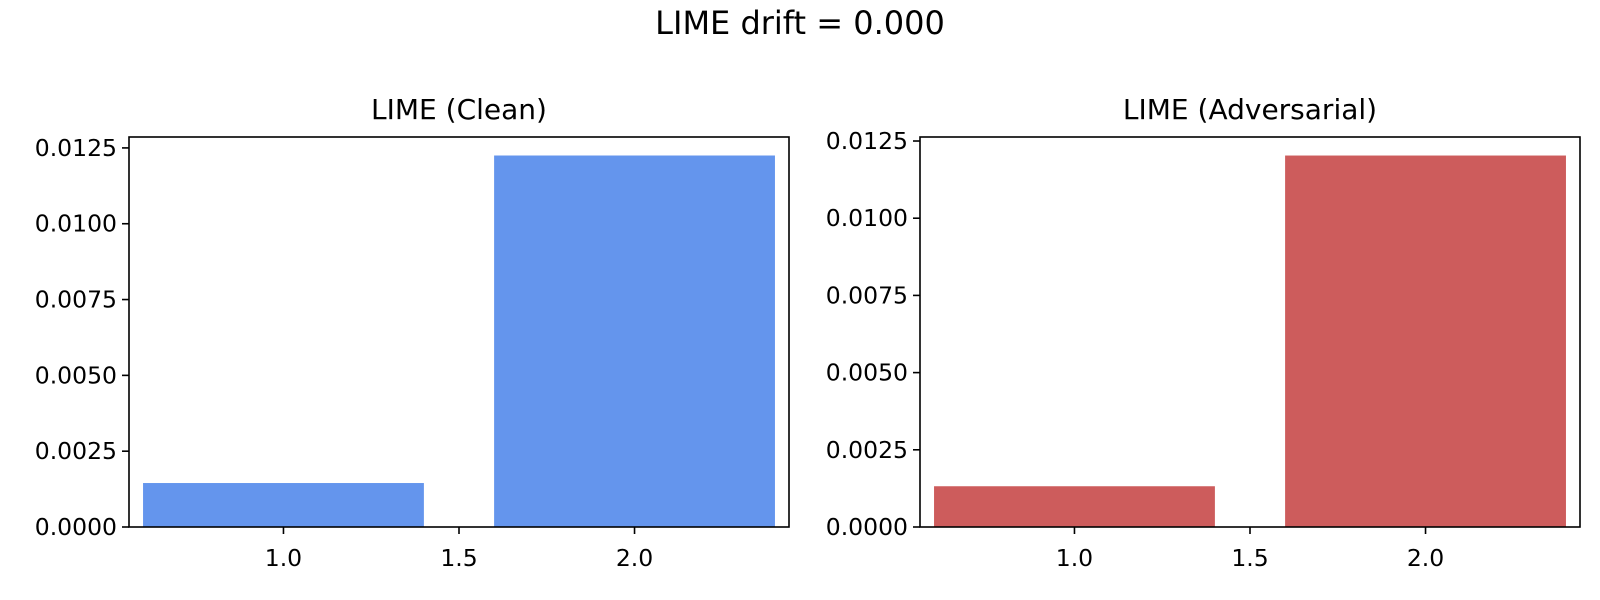 This screenshot has height=600, width=1600. Describe the element at coordinates (634, 558) in the screenshot. I see `clean-x-tick-label: 2.0` at that location.